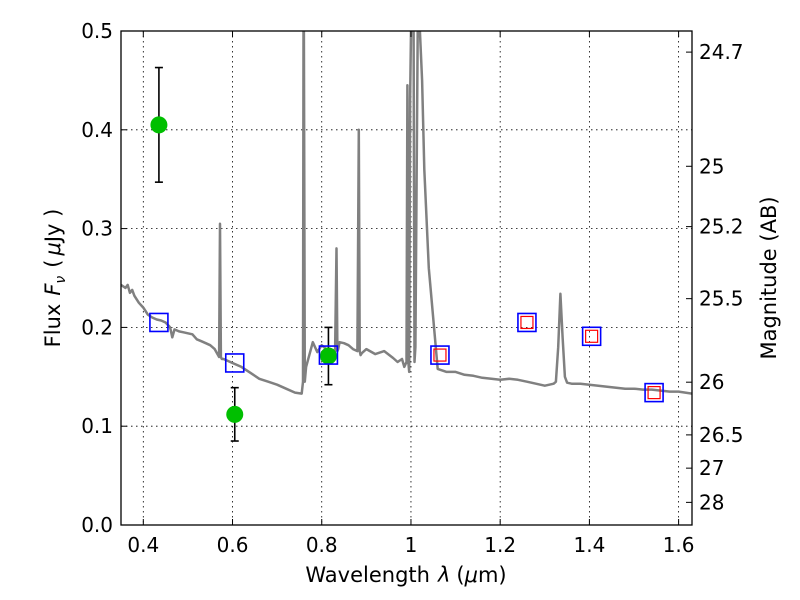 The width and height of the screenshot is (800, 600). I want to click on x-tick-label: 1.2, so click(500, 545).